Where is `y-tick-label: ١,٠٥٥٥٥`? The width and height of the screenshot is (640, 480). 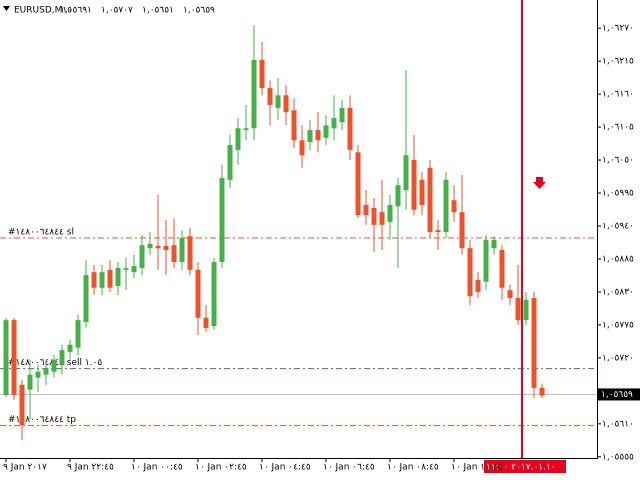 y-tick-label: ١,٠٥٥٥٥ is located at coordinates (618, 457).